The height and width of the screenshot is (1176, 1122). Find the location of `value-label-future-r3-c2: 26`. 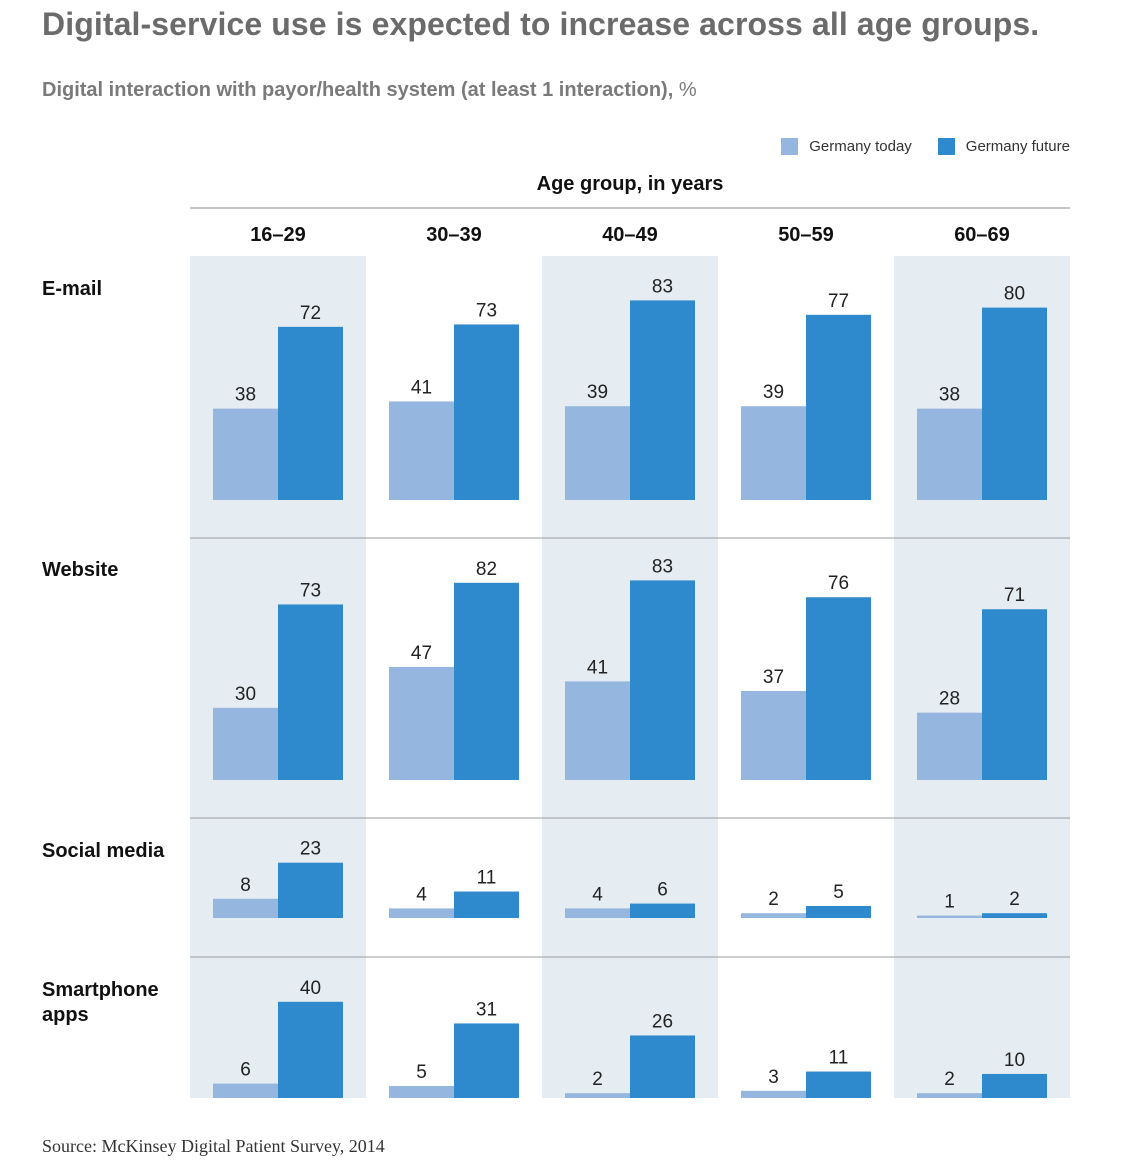

value-label-future-r3-c2: 26 is located at coordinates (662, 1021).